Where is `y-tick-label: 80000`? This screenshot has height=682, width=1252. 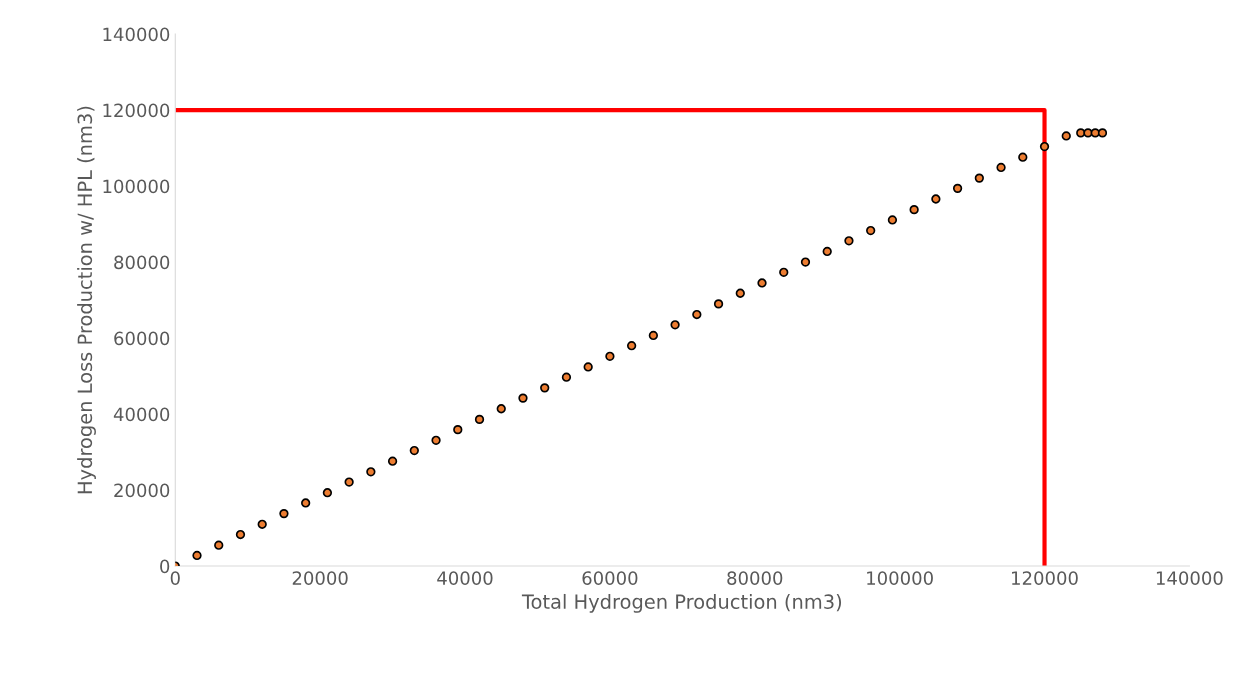
y-tick-label: 80000 is located at coordinates (142, 262).